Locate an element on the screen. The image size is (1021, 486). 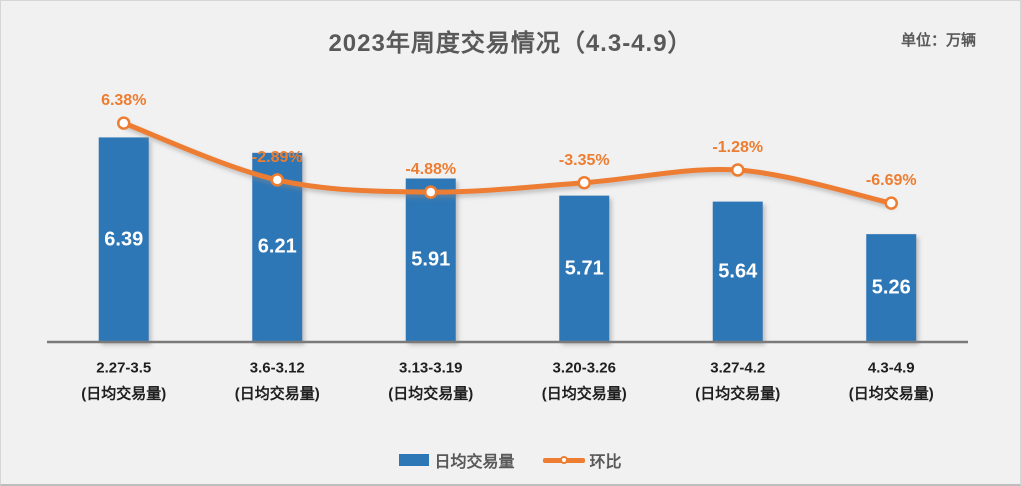
legend-label-bar: 日均交易量 is located at coordinates (474, 462).